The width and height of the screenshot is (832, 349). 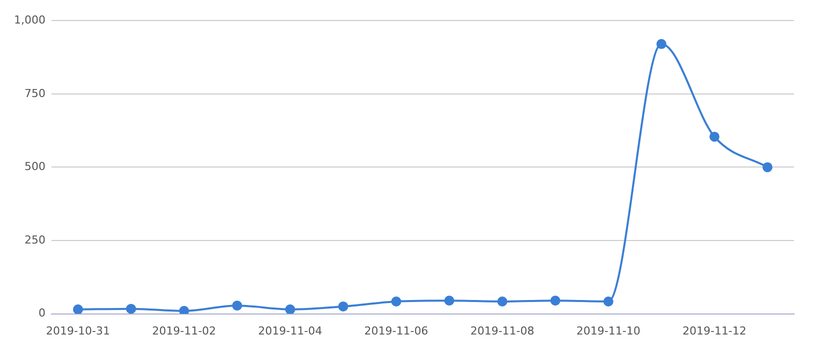 What do you see at coordinates (502, 331) in the screenshot?
I see `x-tick-label: 2019-11-08` at bounding box center [502, 331].